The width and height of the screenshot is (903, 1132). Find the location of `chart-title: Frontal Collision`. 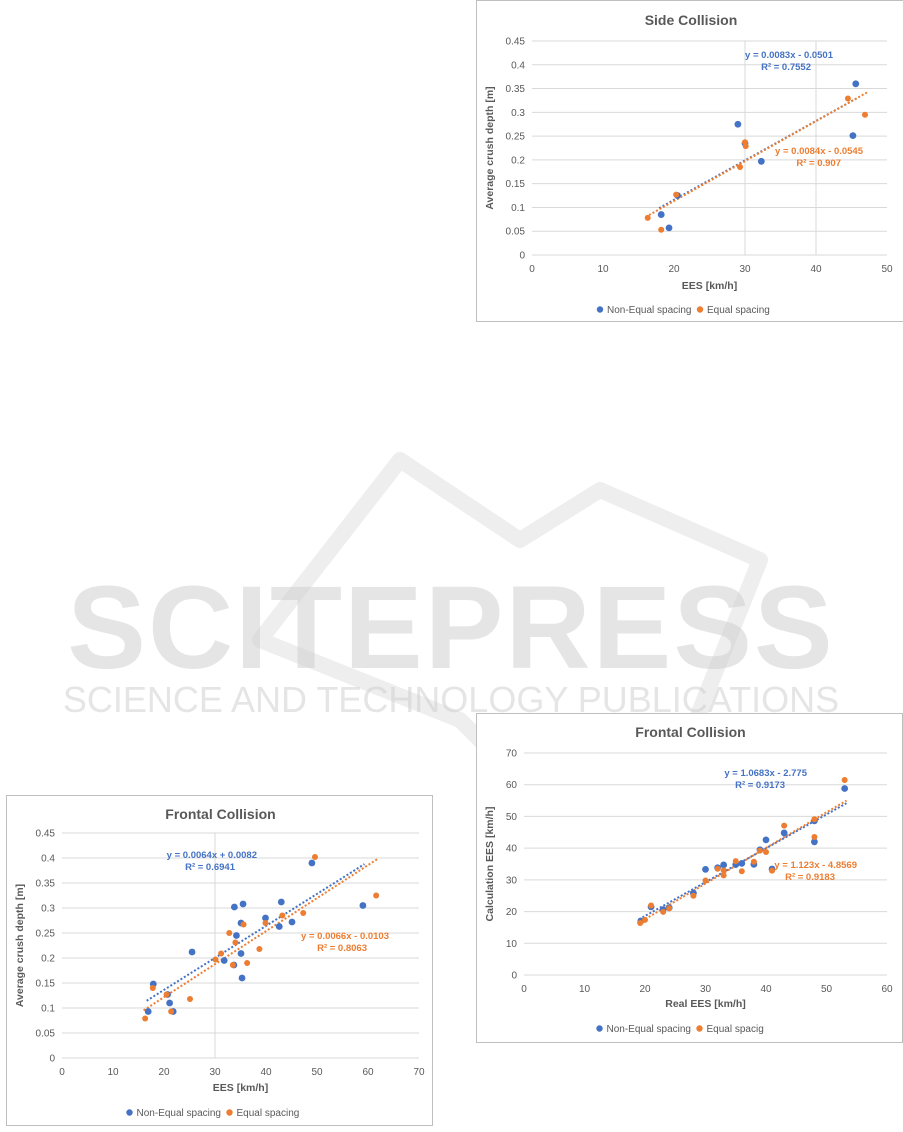

chart-title: Frontal Collision is located at coordinates (220, 814).